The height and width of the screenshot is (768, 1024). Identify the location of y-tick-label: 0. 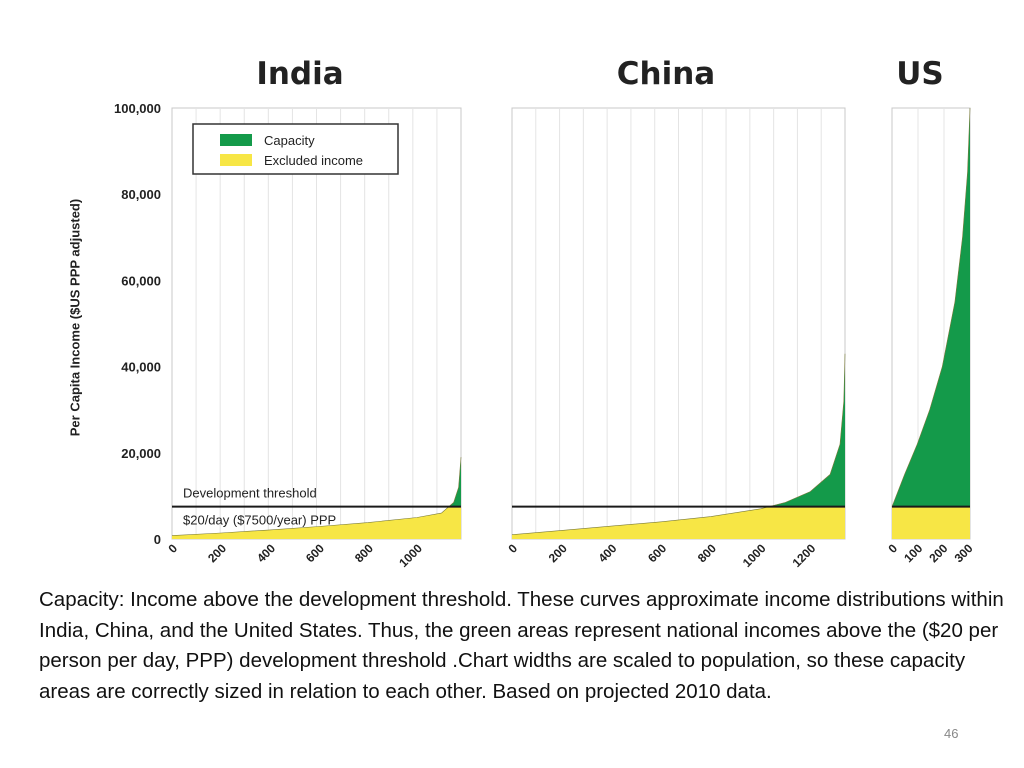
(157, 539).